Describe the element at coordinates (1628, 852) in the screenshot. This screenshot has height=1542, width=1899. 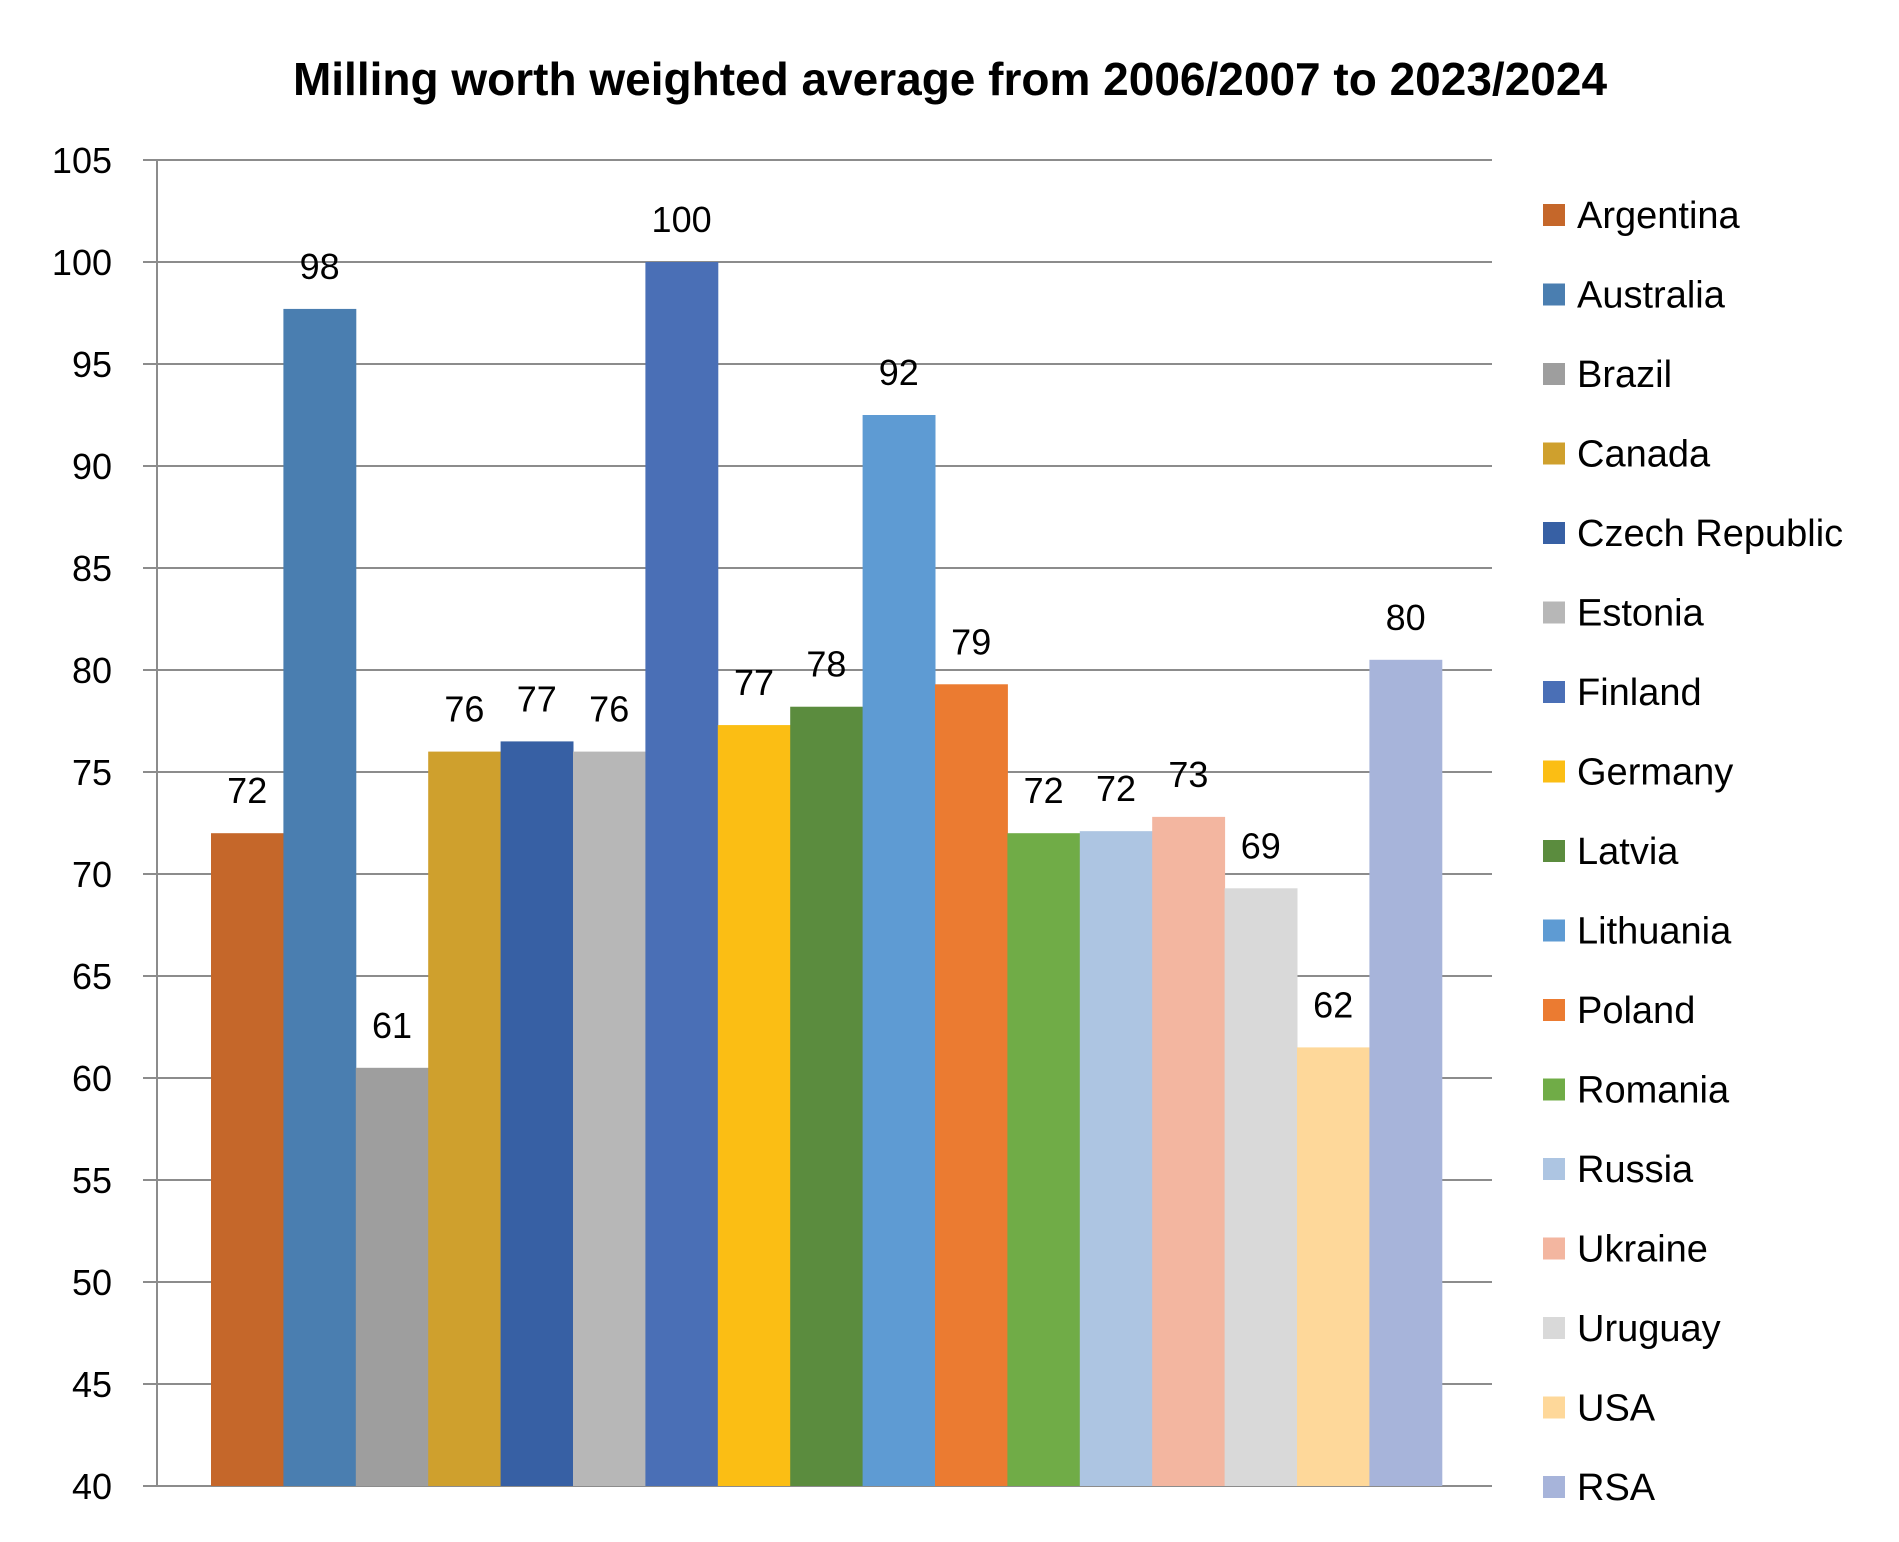
I see `legend-label: Latvia` at that location.